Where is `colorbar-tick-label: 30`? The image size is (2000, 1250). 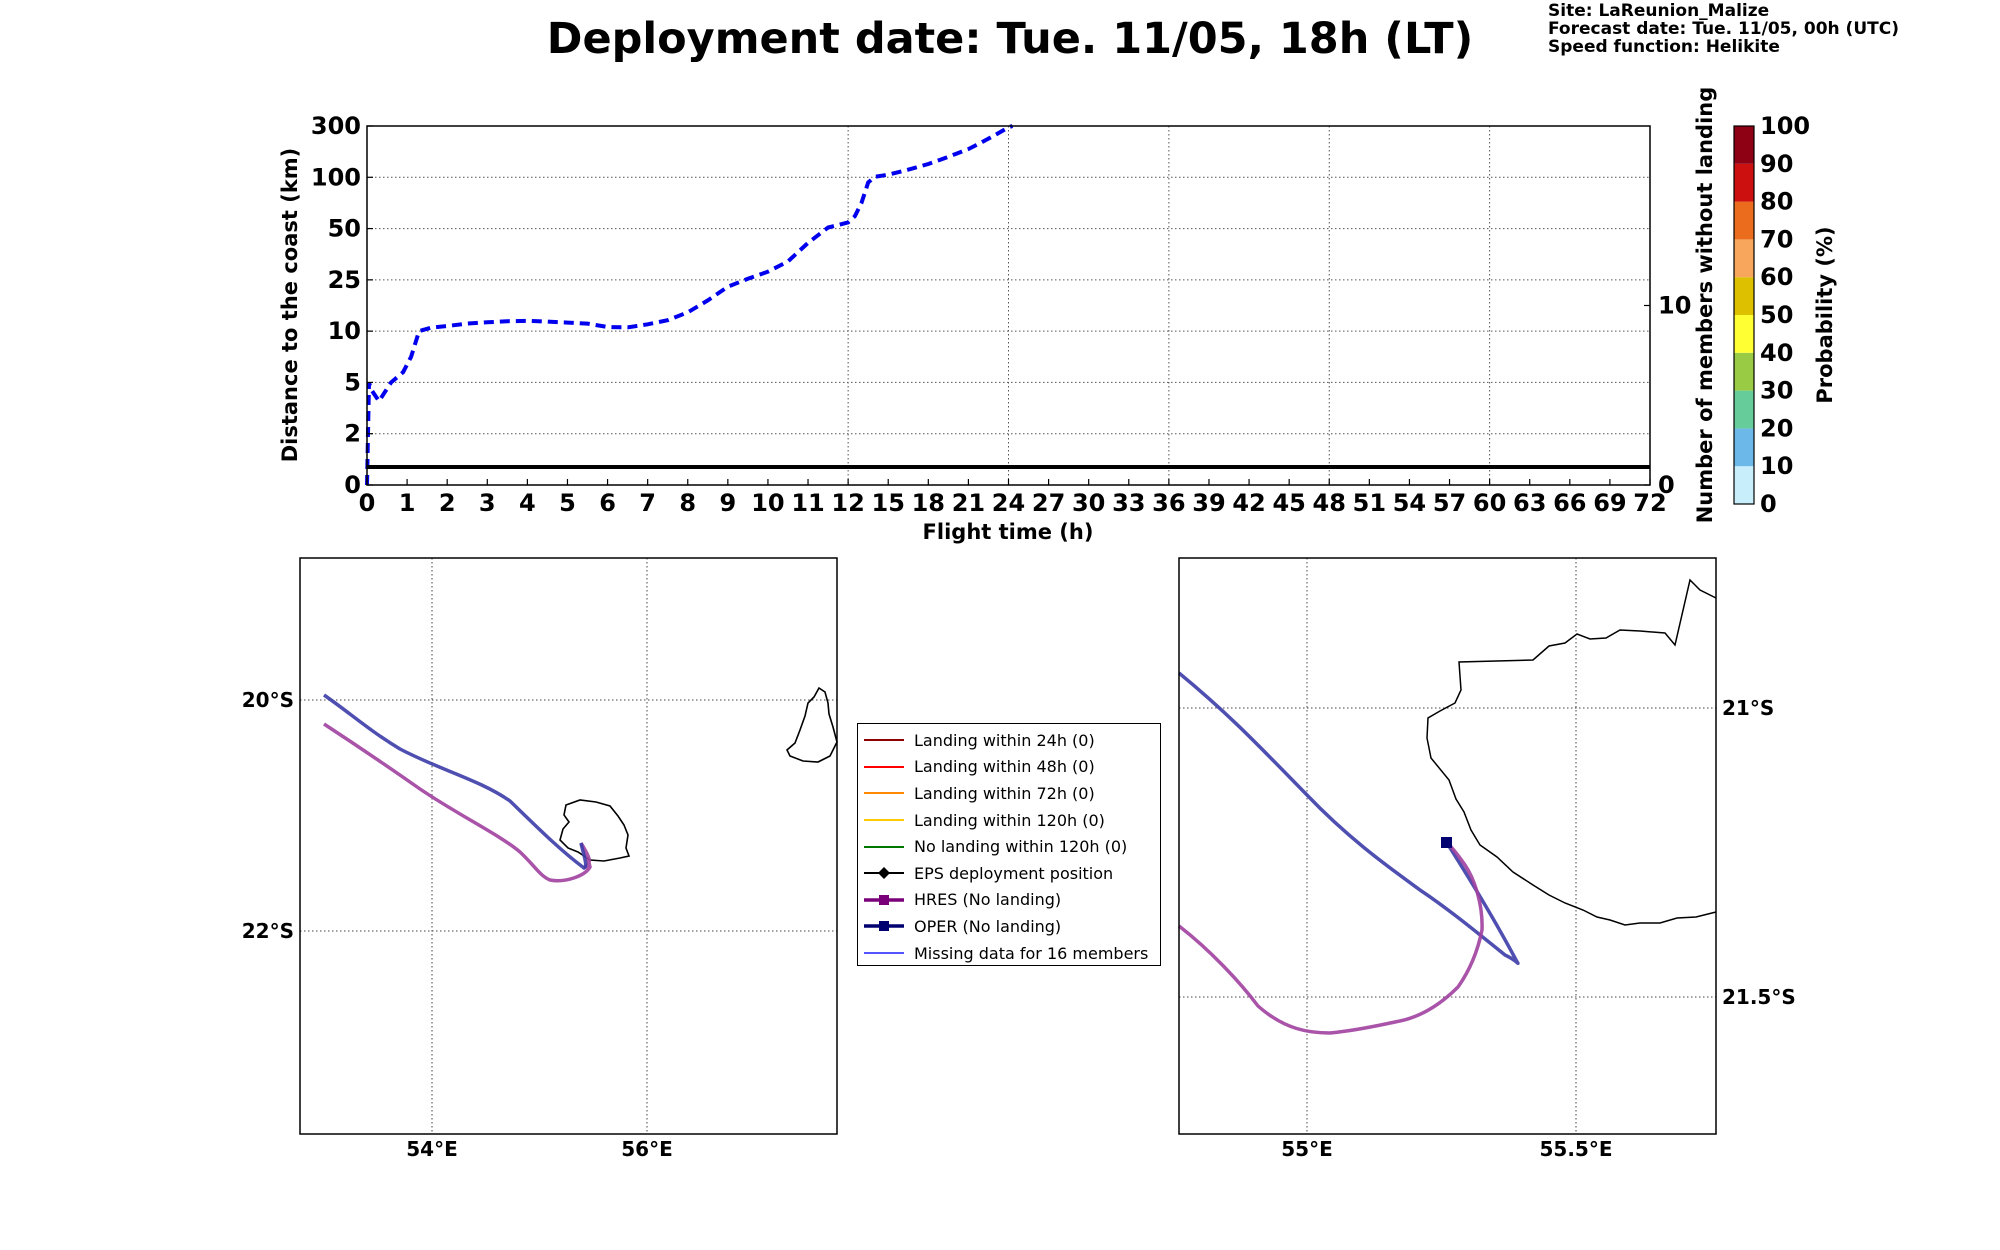
colorbar-tick-label: 30 is located at coordinates (1776, 391).